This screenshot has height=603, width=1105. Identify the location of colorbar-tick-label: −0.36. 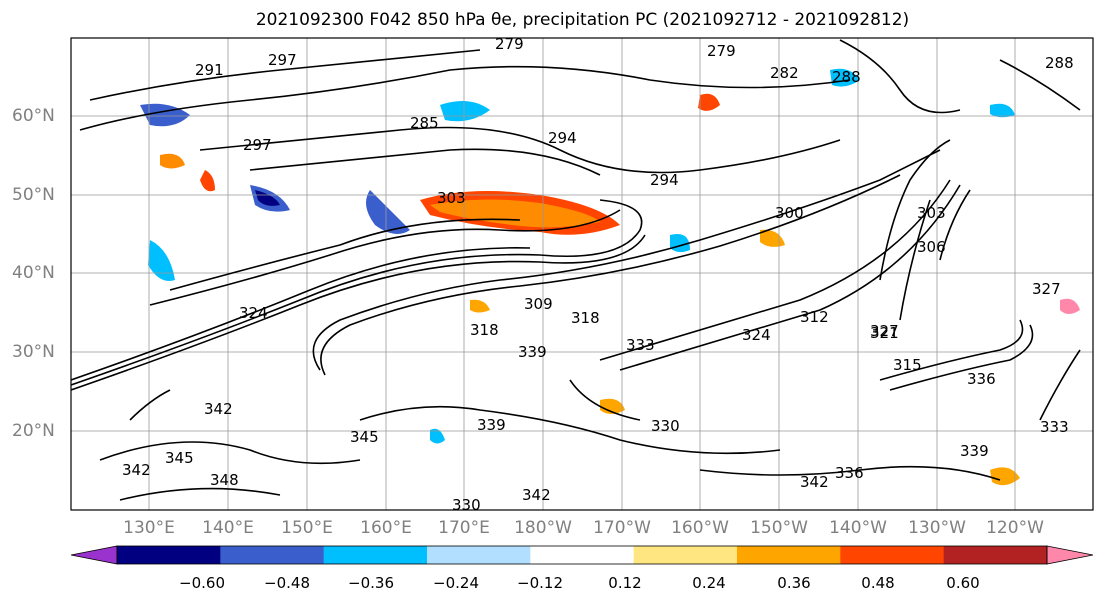
(371, 583).